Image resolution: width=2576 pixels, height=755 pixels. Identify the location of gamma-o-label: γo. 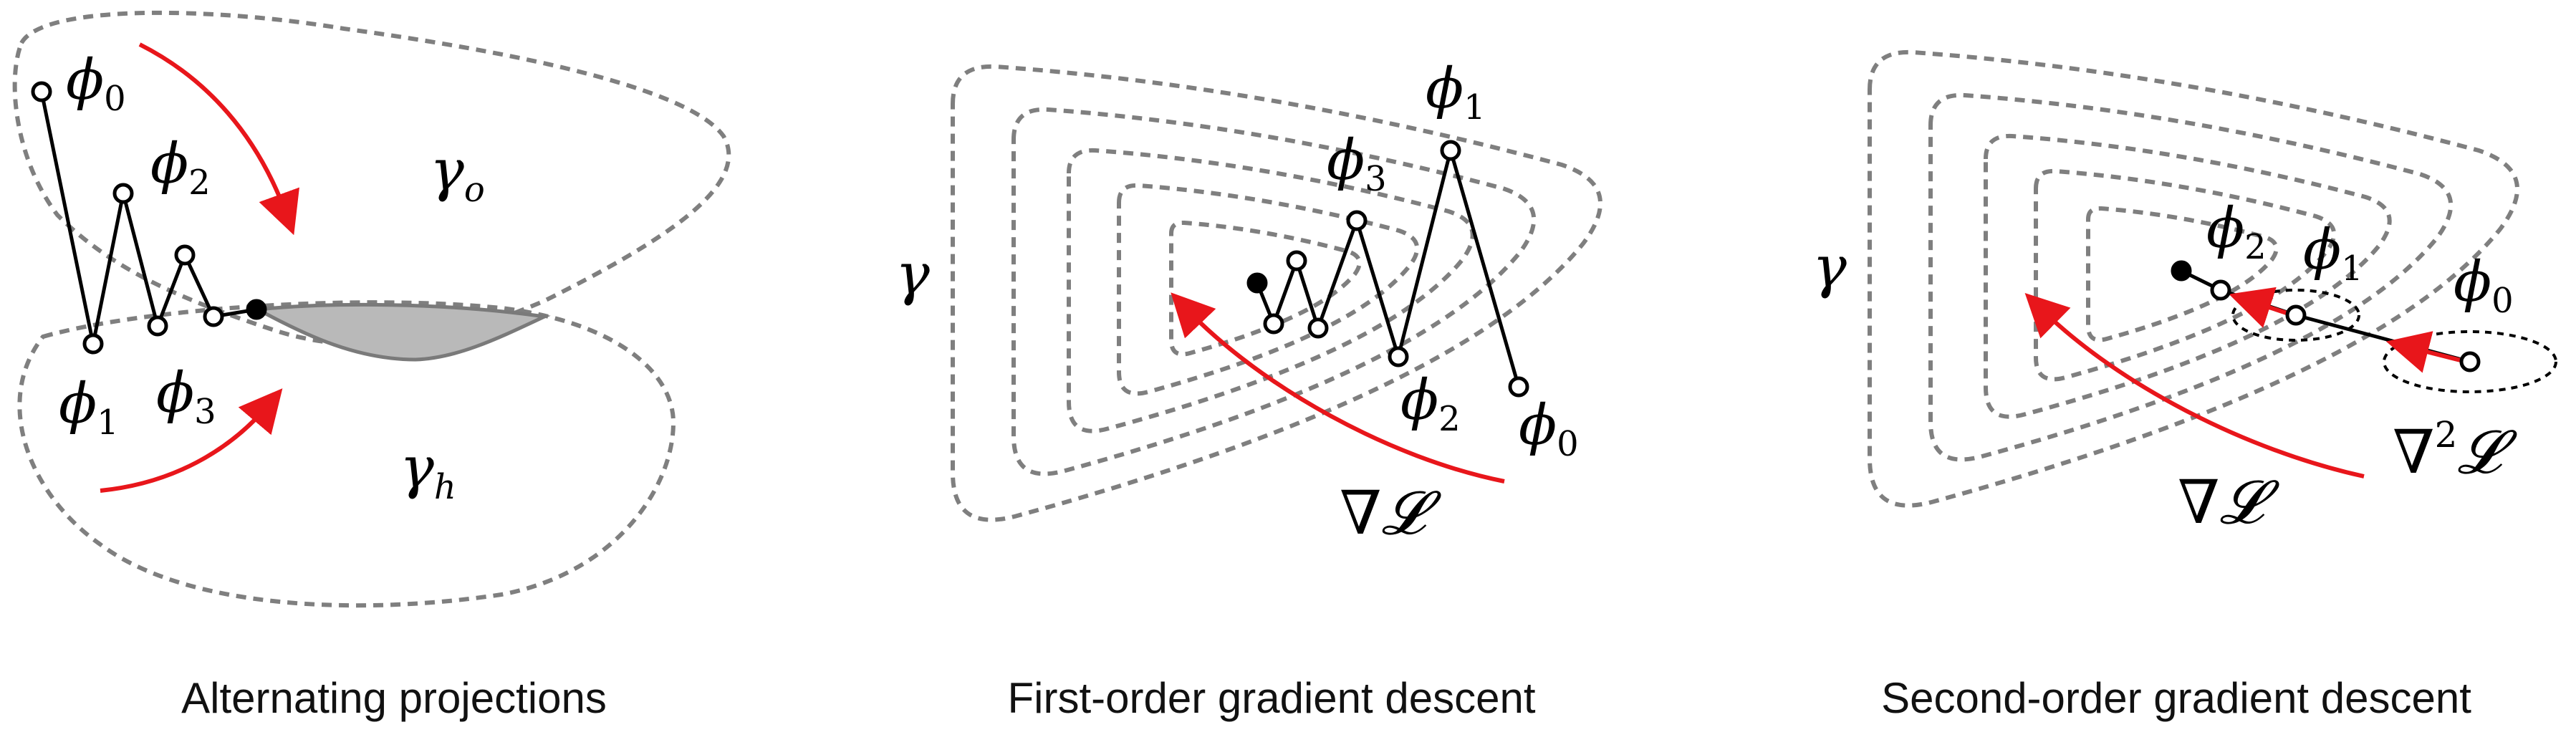
(457, 173).